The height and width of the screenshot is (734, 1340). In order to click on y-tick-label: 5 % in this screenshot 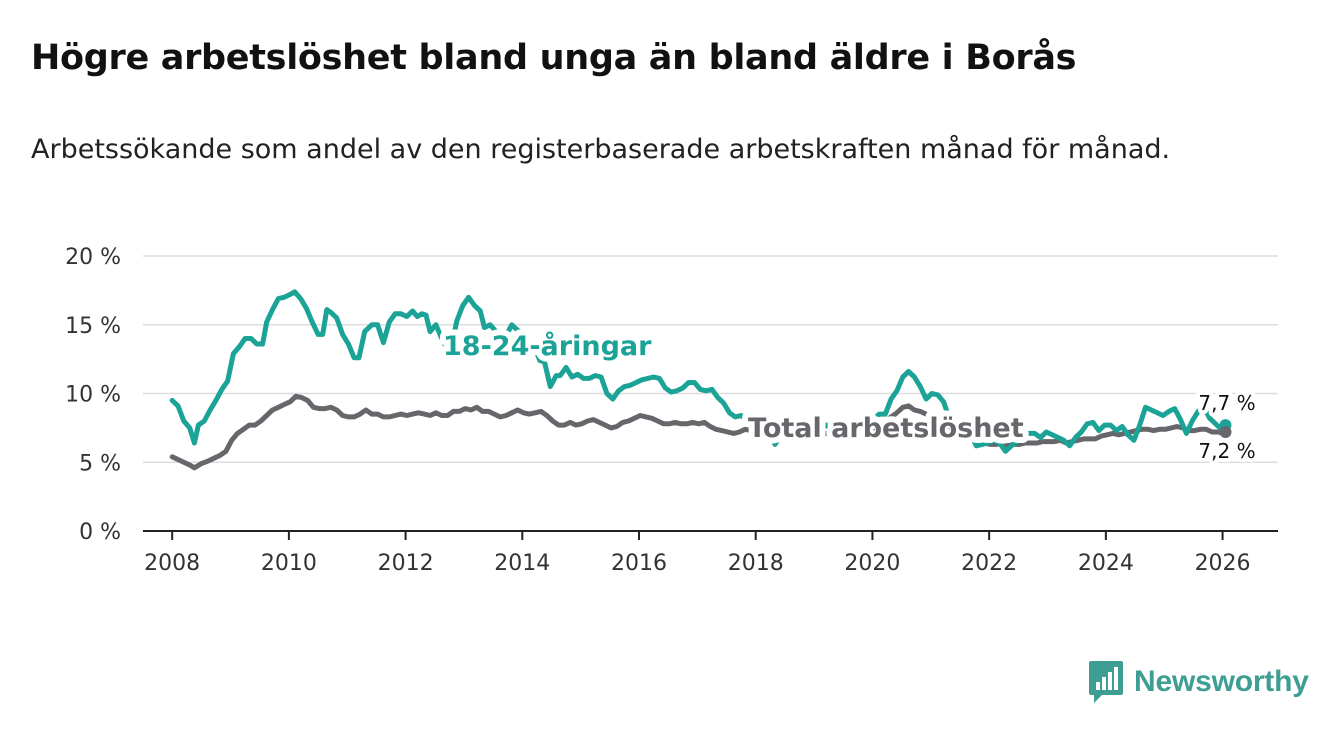, I will do `click(100, 463)`.